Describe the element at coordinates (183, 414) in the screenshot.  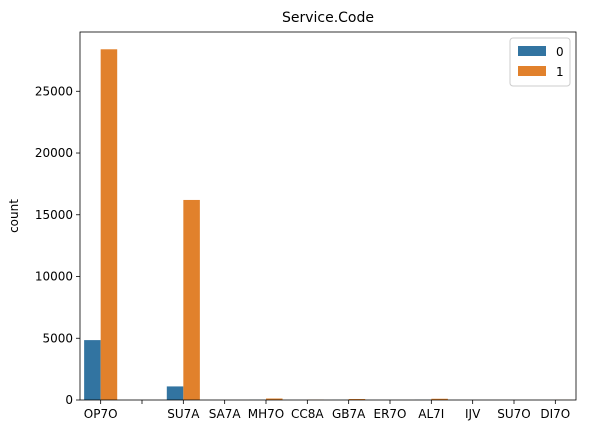
I see `x-tick-label-su7a: SU7A` at that location.